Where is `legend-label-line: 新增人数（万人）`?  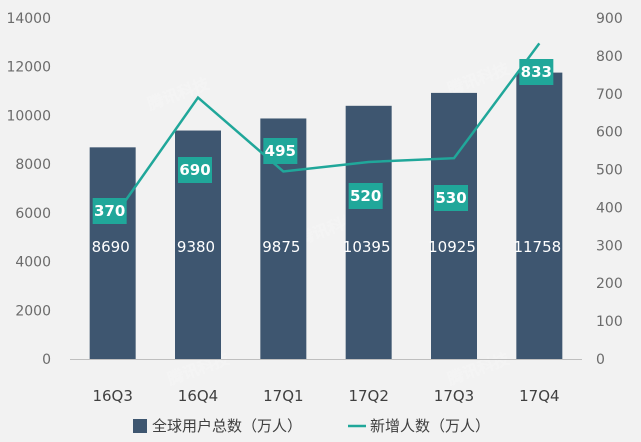 legend-label-line: 新增人数（万人） is located at coordinates (430, 426).